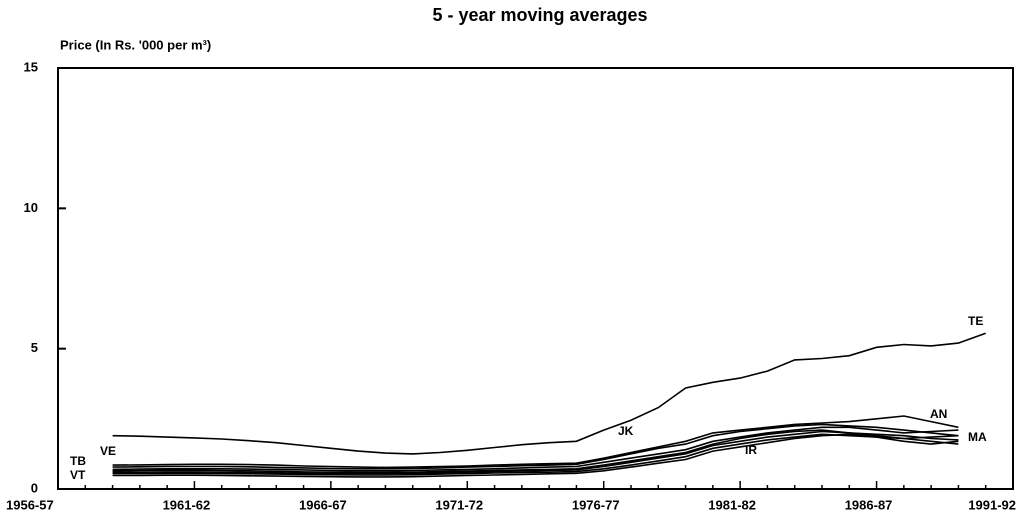 This screenshot has height=516, width=1019. Describe the element at coordinates (732, 504) in the screenshot. I see `x-tick-label: 1981-82` at that location.